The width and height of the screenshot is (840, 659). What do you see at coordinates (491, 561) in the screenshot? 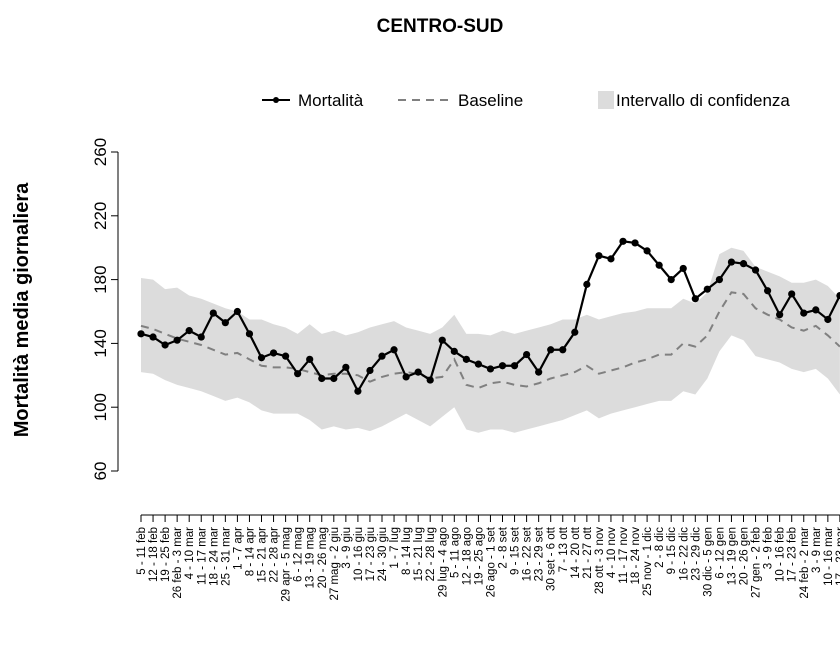
I see `x-tick-label: 26 ago - 1 set` at bounding box center [491, 561].